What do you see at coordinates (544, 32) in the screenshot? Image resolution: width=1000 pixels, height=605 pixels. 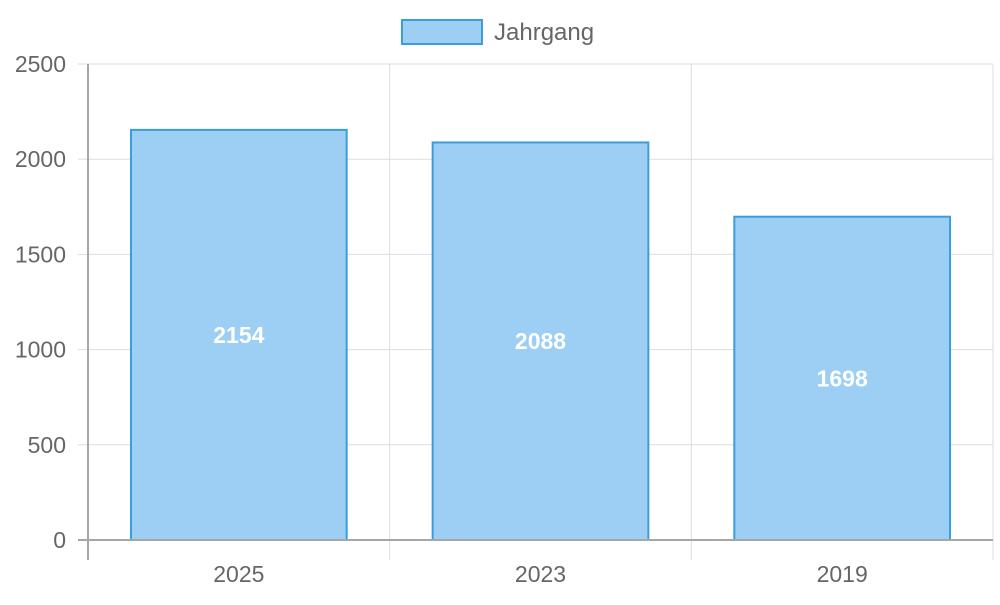 I see `legend-label-jahrgang: Jahrgang` at bounding box center [544, 32].